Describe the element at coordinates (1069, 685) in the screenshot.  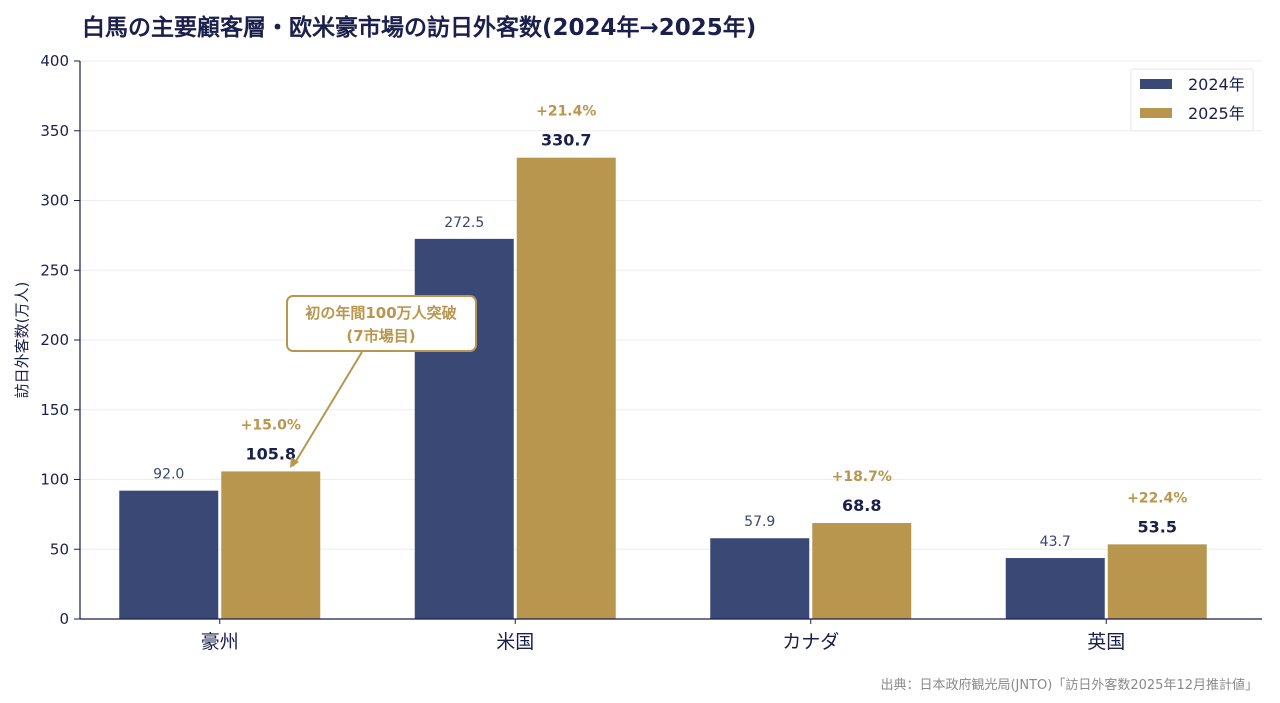
I see `source-note: 出典：日本政府観光局(JNTO)「訪日外客数2025年12月推計値」` at that location.